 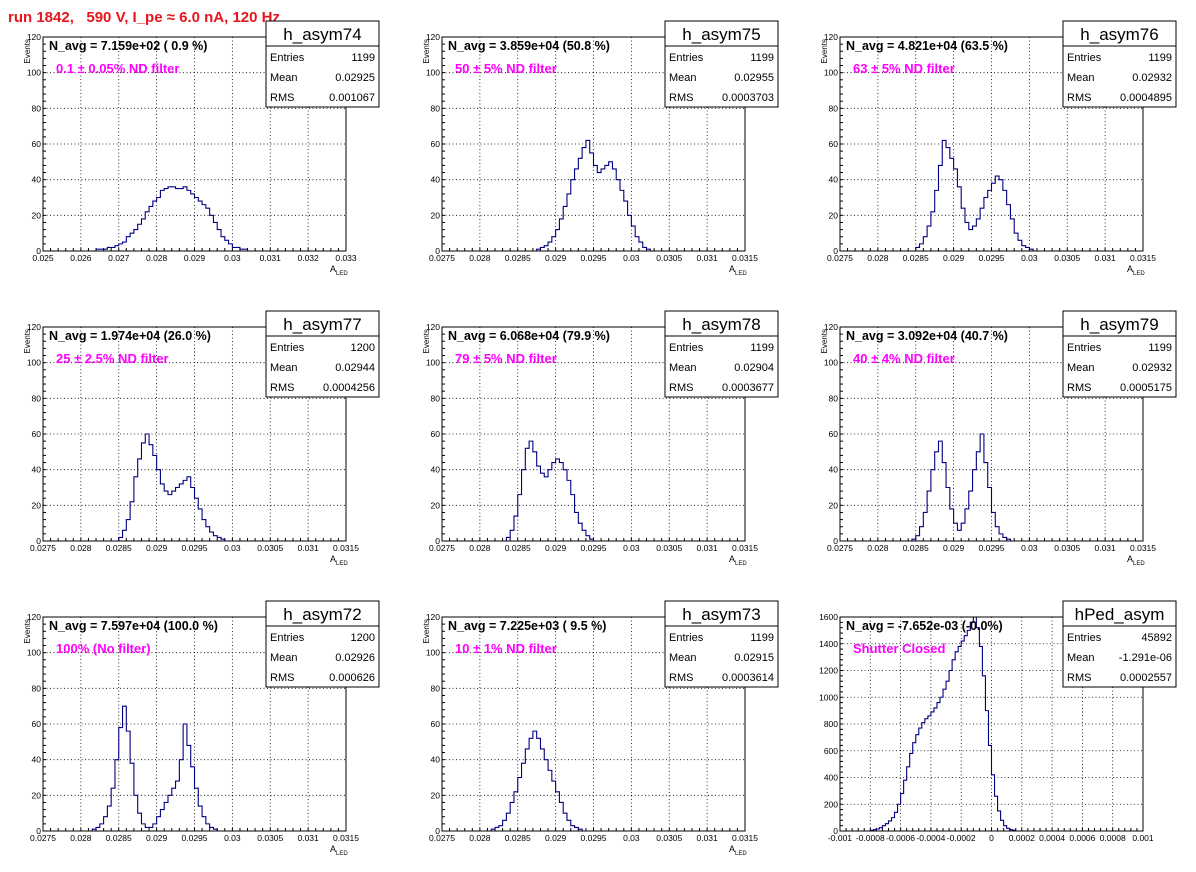 I want to click on stats-value: 1200, so click(x=363, y=638).